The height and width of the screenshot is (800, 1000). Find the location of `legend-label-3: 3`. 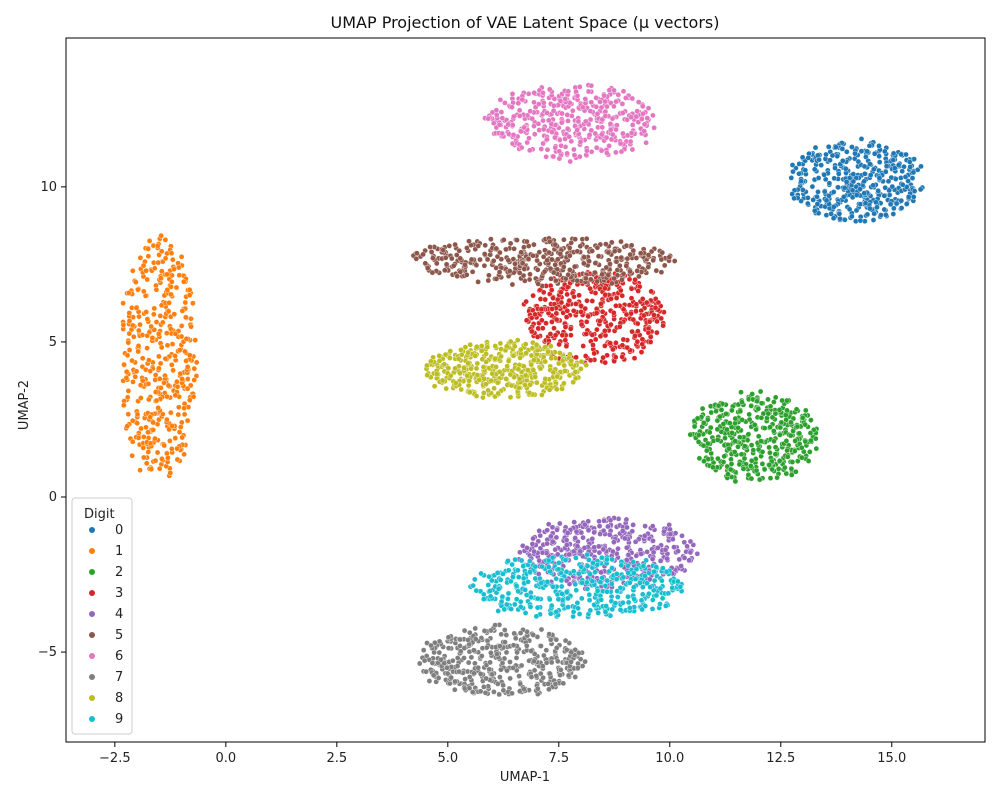

legend-label-3: 3 is located at coordinates (119, 593).